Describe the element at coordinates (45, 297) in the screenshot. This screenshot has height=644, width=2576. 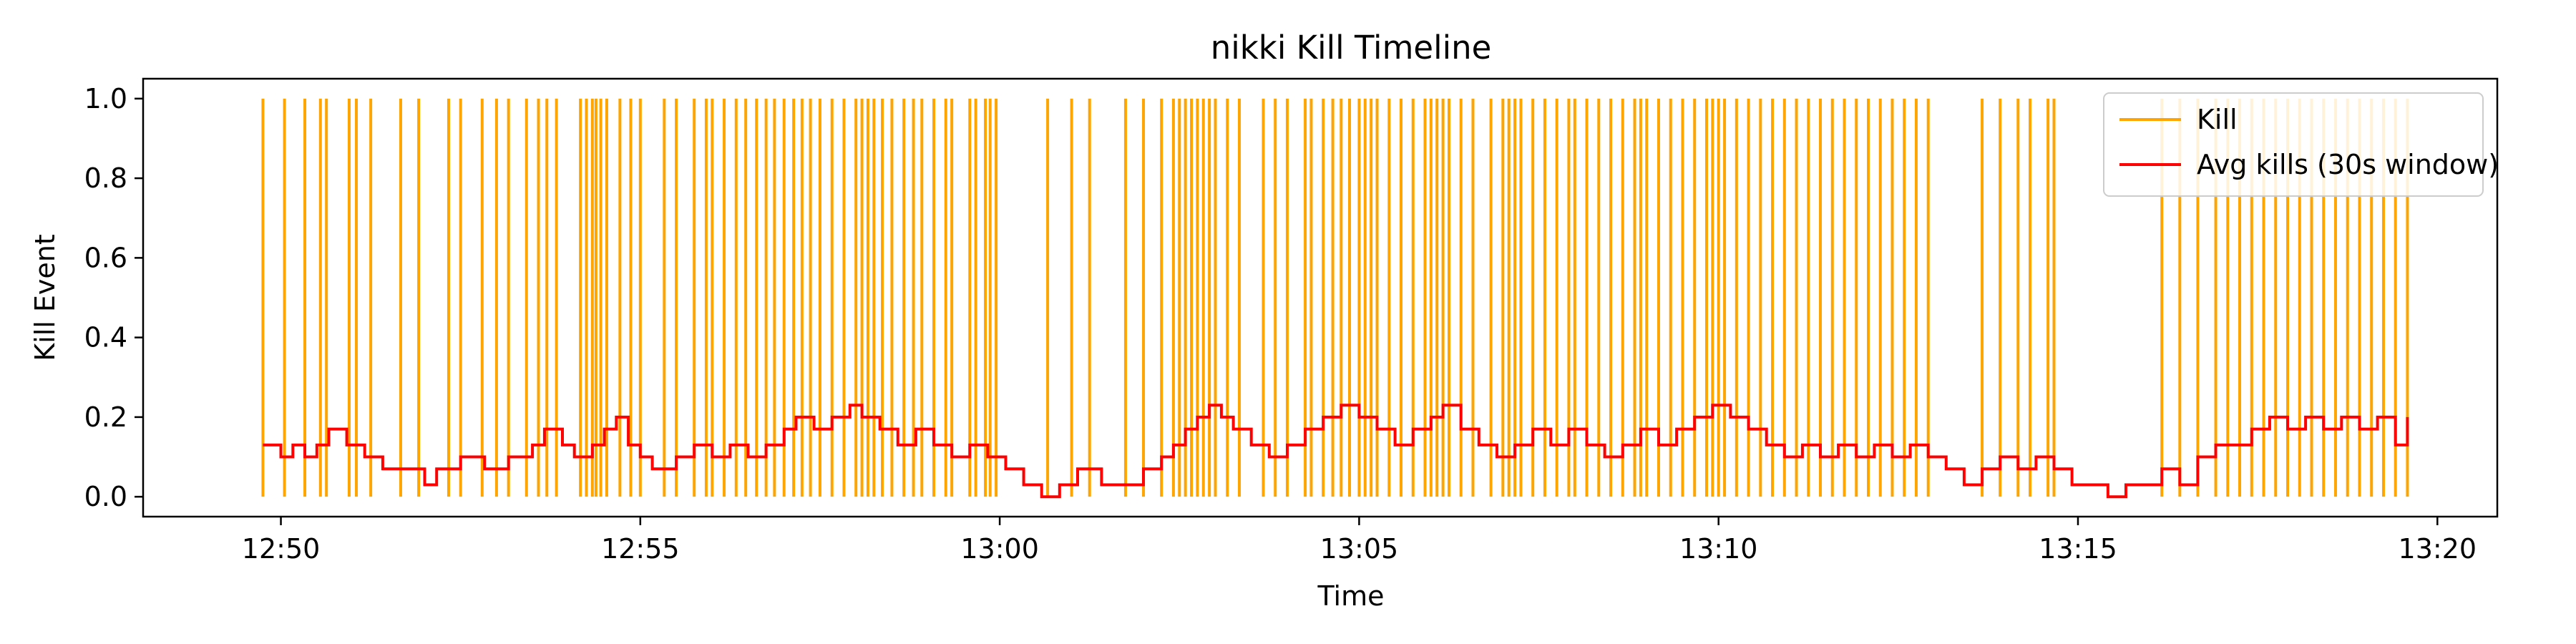
I see `y-axis-label: Kill Event` at that location.